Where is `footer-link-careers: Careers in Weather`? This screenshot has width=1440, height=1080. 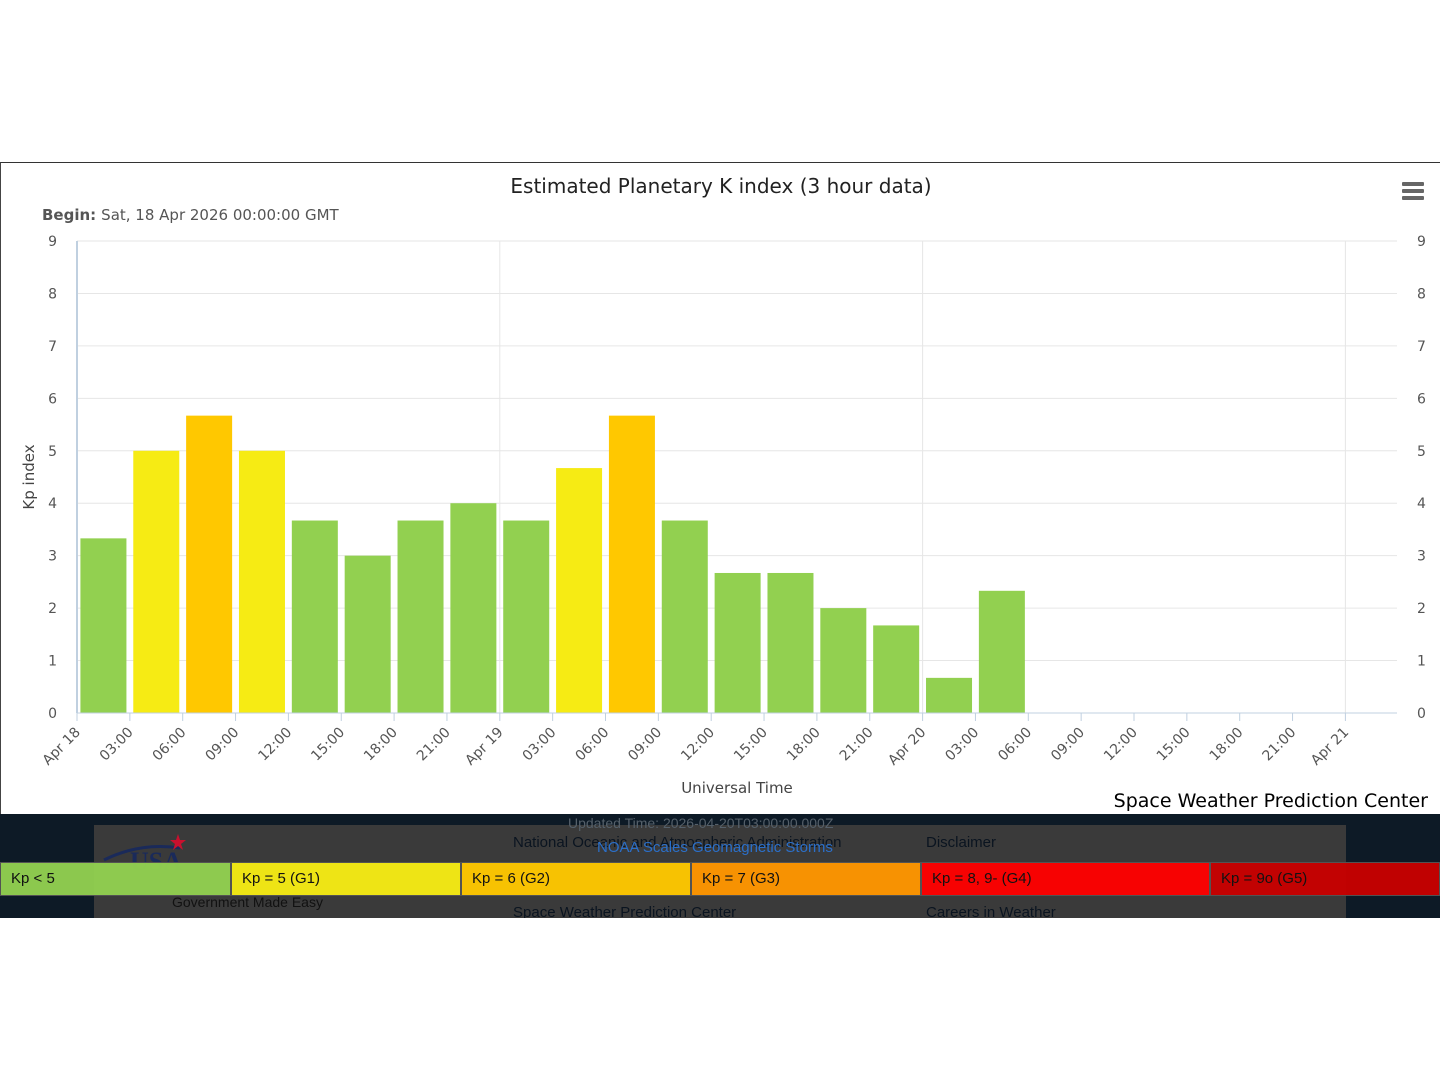
footer-link-careers: Careers in Weather is located at coordinates (991, 911).